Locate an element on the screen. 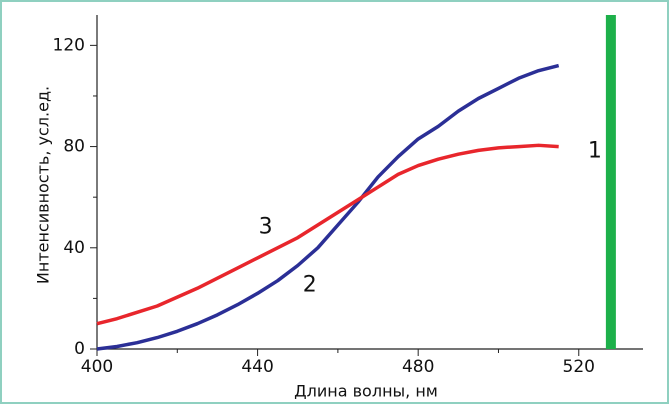  x-tick-label: 440 is located at coordinates (257, 367).